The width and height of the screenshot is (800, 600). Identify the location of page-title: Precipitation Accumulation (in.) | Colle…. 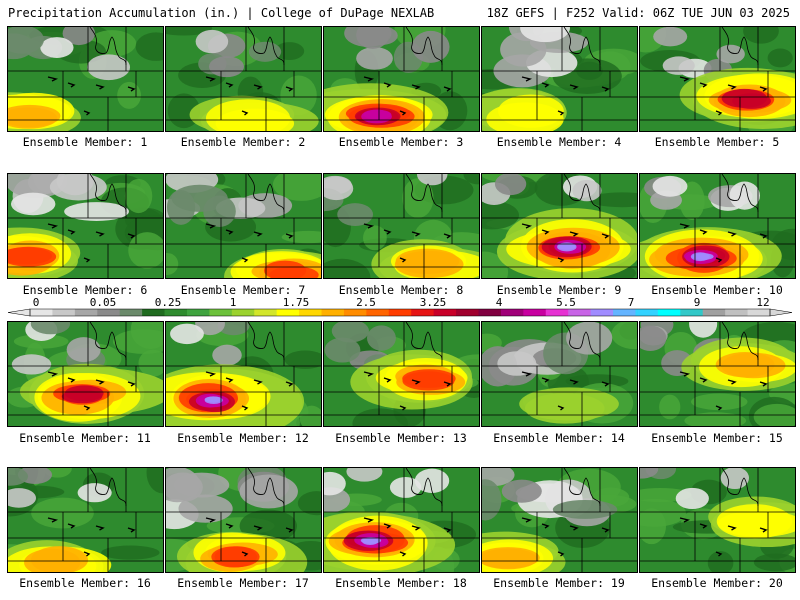
(221, 13).